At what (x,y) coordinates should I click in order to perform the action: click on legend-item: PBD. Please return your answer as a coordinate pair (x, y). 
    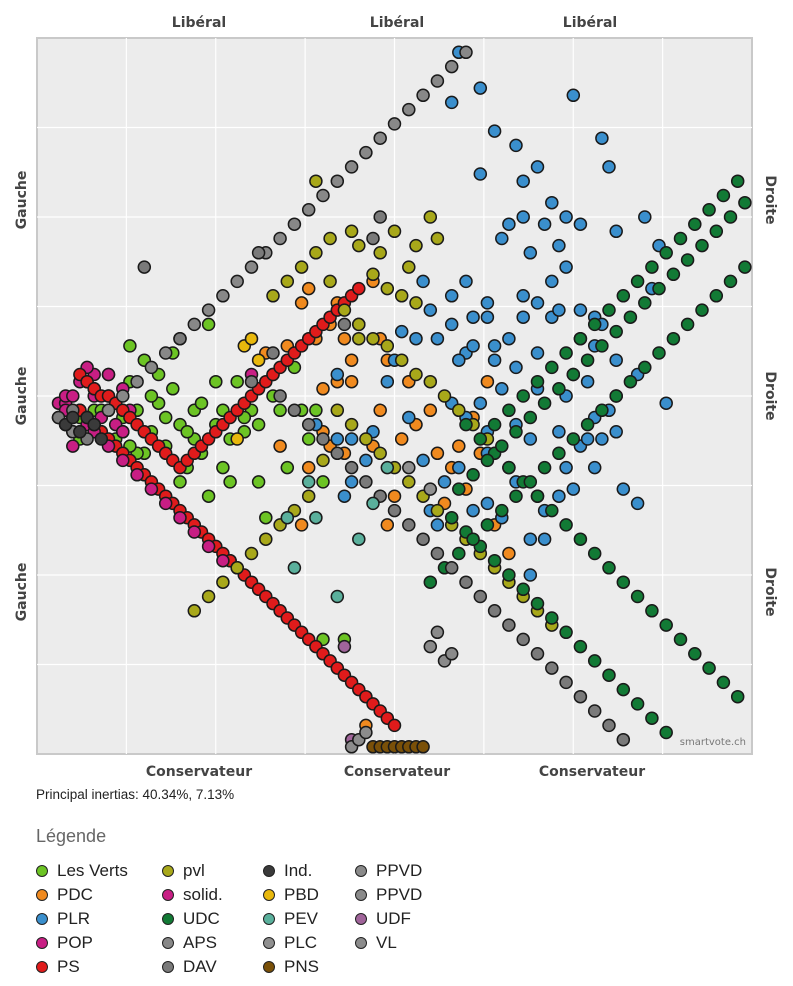
    Looking at the image, I should click on (291, 895).